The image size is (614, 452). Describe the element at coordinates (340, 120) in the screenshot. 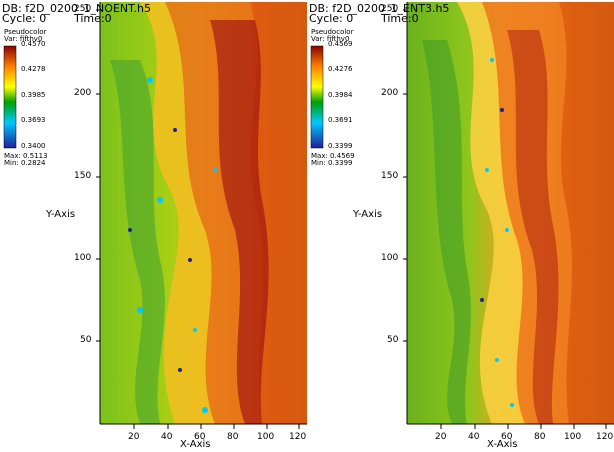

I see `legend-tick: 0.3691` at that location.